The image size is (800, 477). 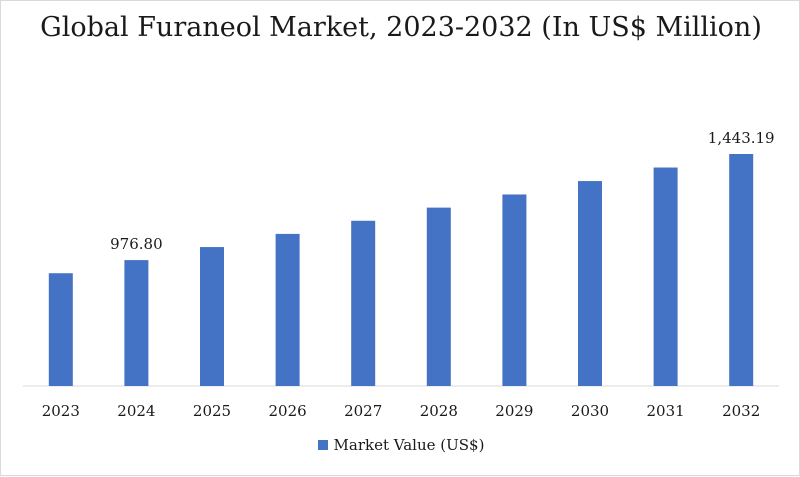 I want to click on x-tick-label: 2026, so click(x=288, y=411).